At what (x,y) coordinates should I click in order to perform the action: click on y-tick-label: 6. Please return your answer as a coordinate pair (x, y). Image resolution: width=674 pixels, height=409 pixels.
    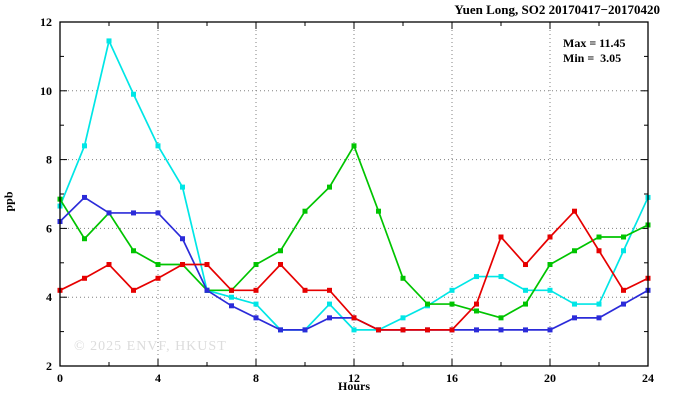
    Looking at the image, I should click on (49, 228).